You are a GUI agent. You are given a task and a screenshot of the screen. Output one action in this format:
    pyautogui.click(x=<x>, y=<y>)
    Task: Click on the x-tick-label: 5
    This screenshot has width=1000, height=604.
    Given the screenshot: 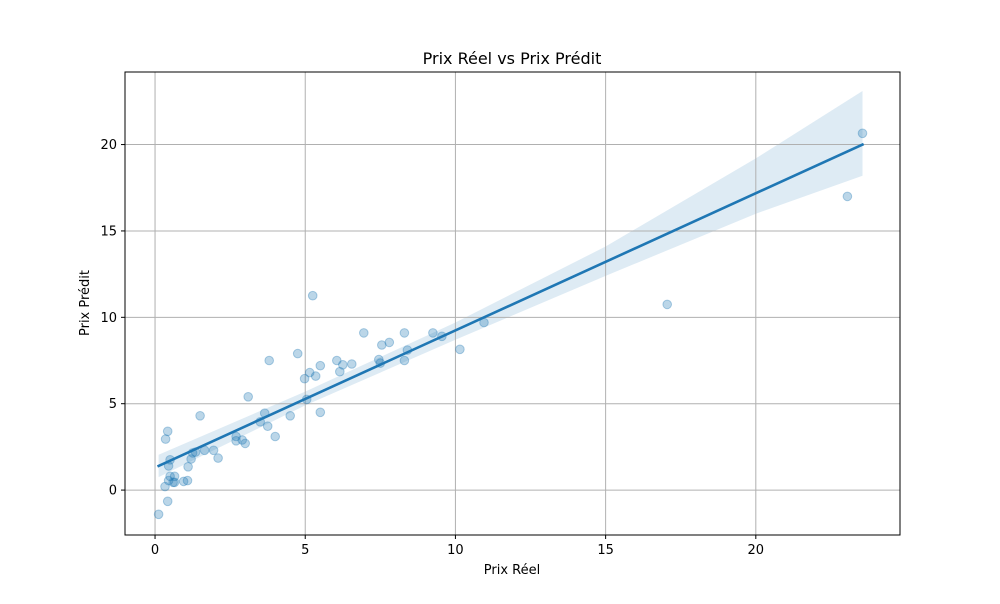 What is the action you would take?
    pyautogui.click(x=305, y=550)
    